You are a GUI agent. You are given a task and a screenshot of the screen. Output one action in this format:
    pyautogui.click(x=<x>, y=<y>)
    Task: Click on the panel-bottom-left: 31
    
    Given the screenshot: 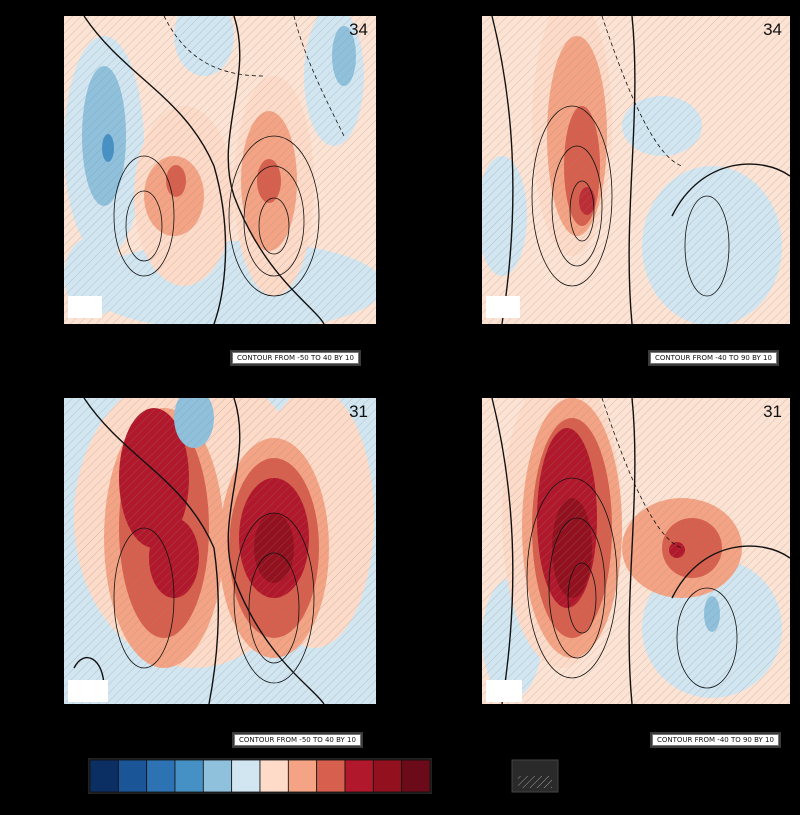 What is the action you would take?
    pyautogui.click(x=220, y=551)
    